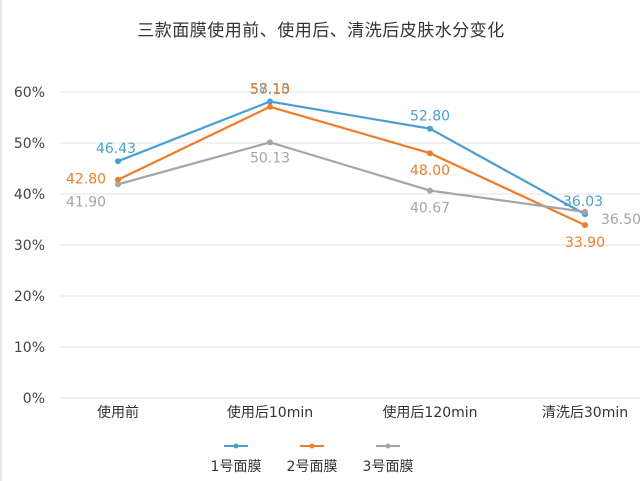 Image resolution: width=642 pixels, height=481 pixels. Describe the element at coordinates (583, 202) in the screenshot. I see `data-label: 36.03` at that location.